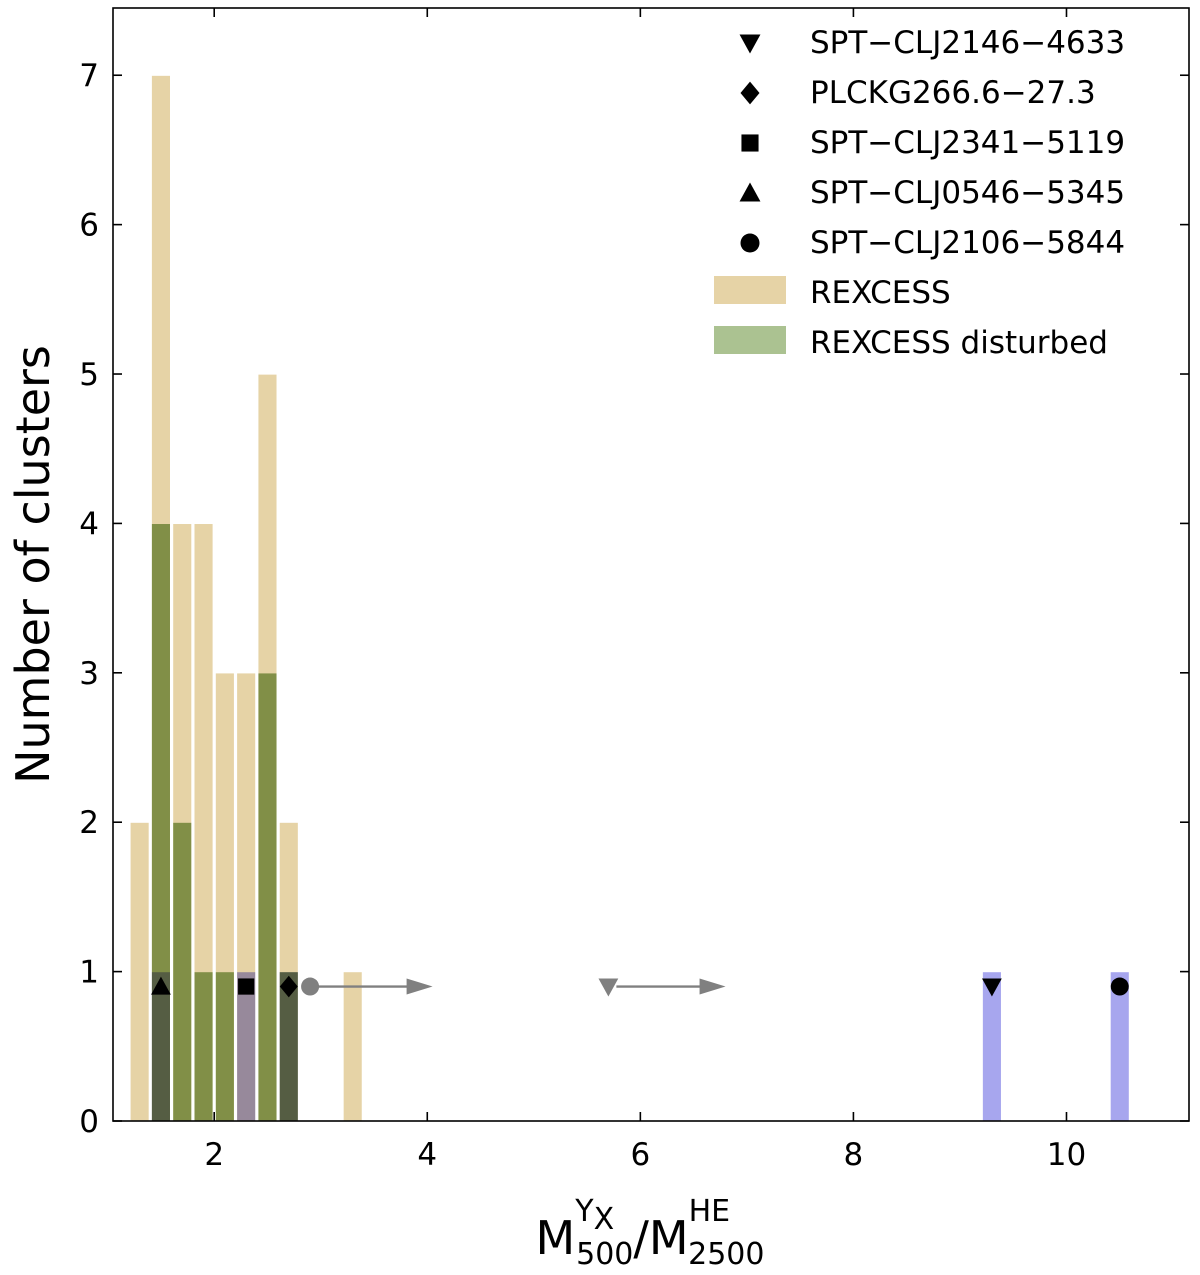 The height and width of the screenshot is (1275, 1200). What do you see at coordinates (214, 1155) in the screenshot?
I see `x-tick-label: 2` at bounding box center [214, 1155].